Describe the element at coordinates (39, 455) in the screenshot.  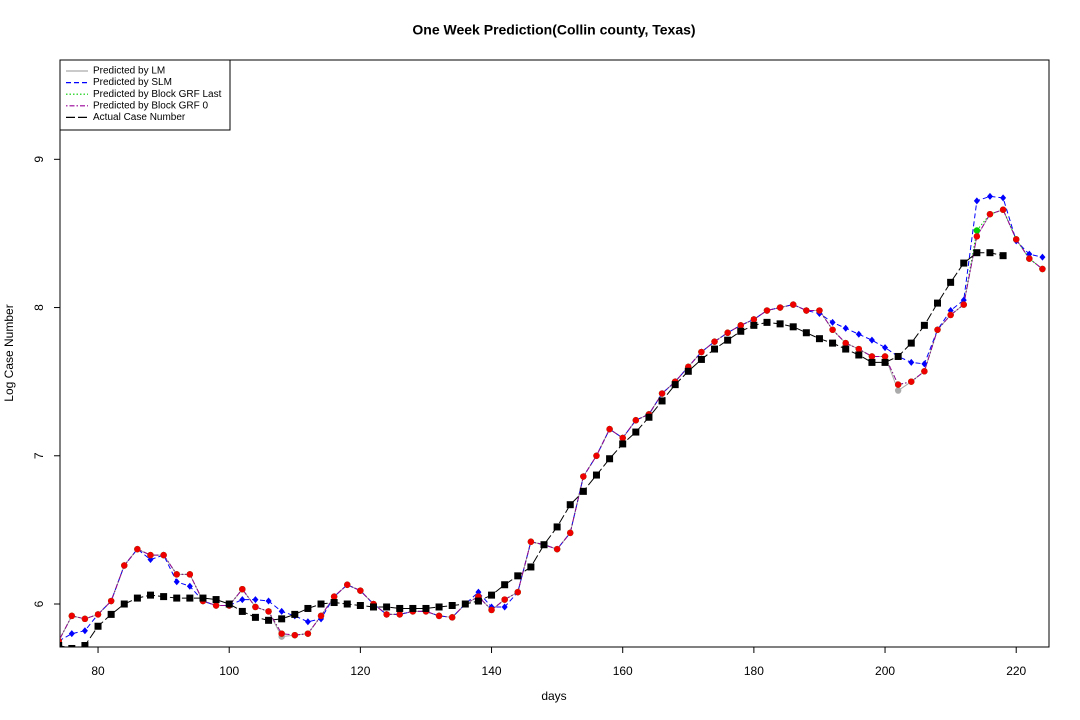
I see `y-tick-label: 7` at that location.